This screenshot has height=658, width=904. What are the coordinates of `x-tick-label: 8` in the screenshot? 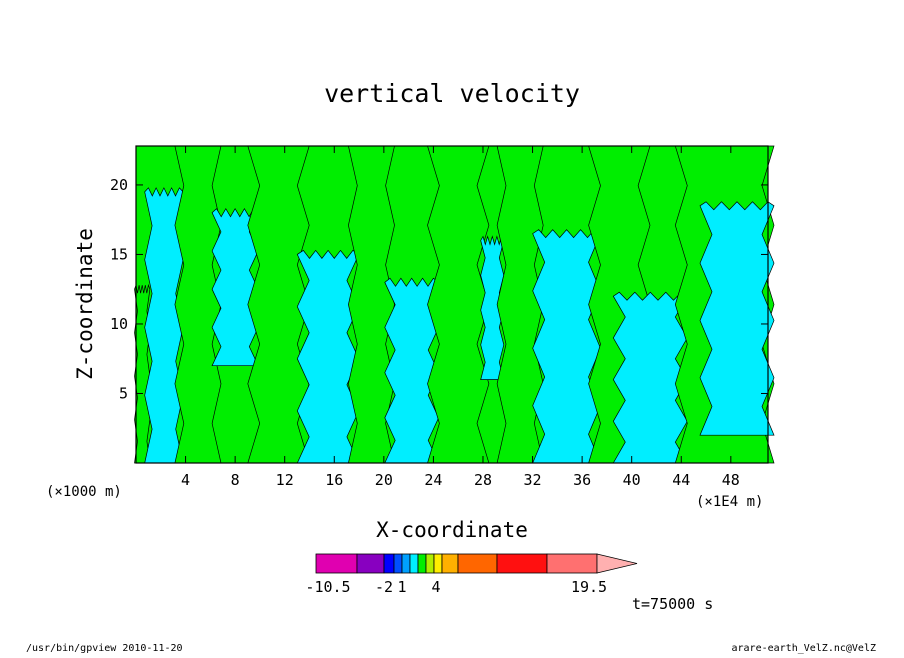 It's located at (235, 480).